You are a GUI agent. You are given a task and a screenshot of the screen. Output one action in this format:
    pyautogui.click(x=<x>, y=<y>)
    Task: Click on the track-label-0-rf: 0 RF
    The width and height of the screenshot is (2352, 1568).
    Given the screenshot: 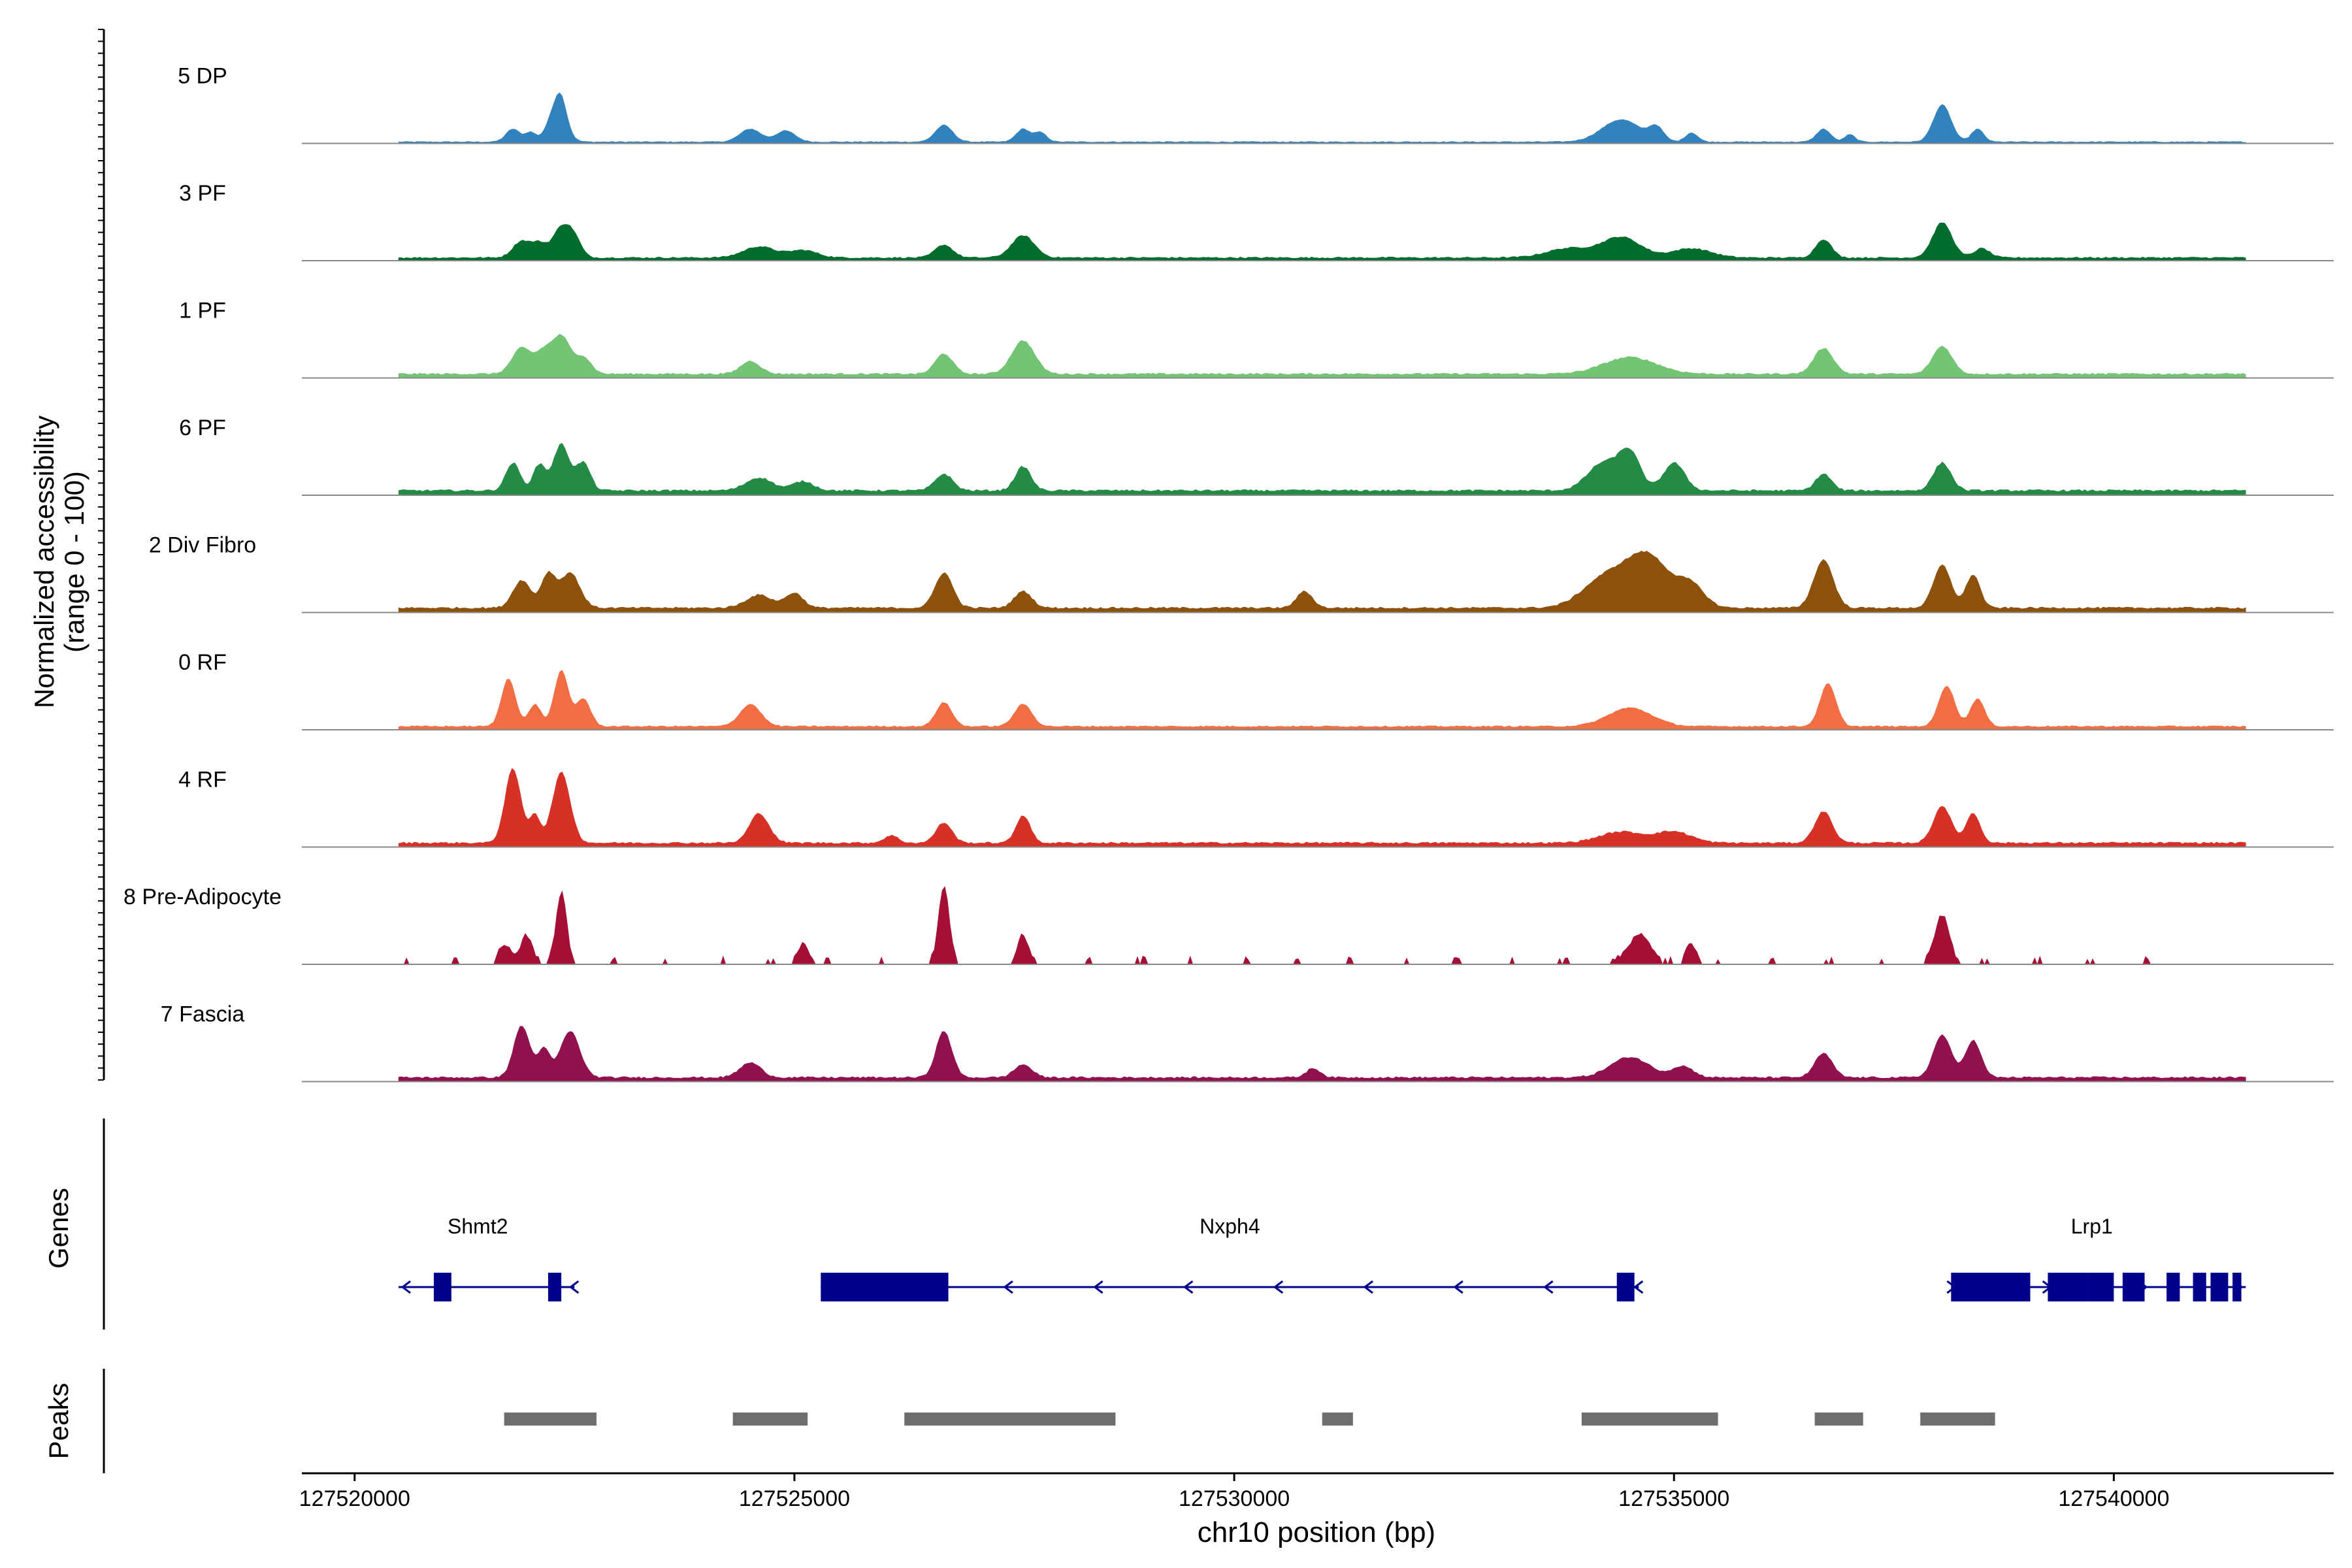 What is the action you would take?
    pyautogui.click(x=202, y=662)
    